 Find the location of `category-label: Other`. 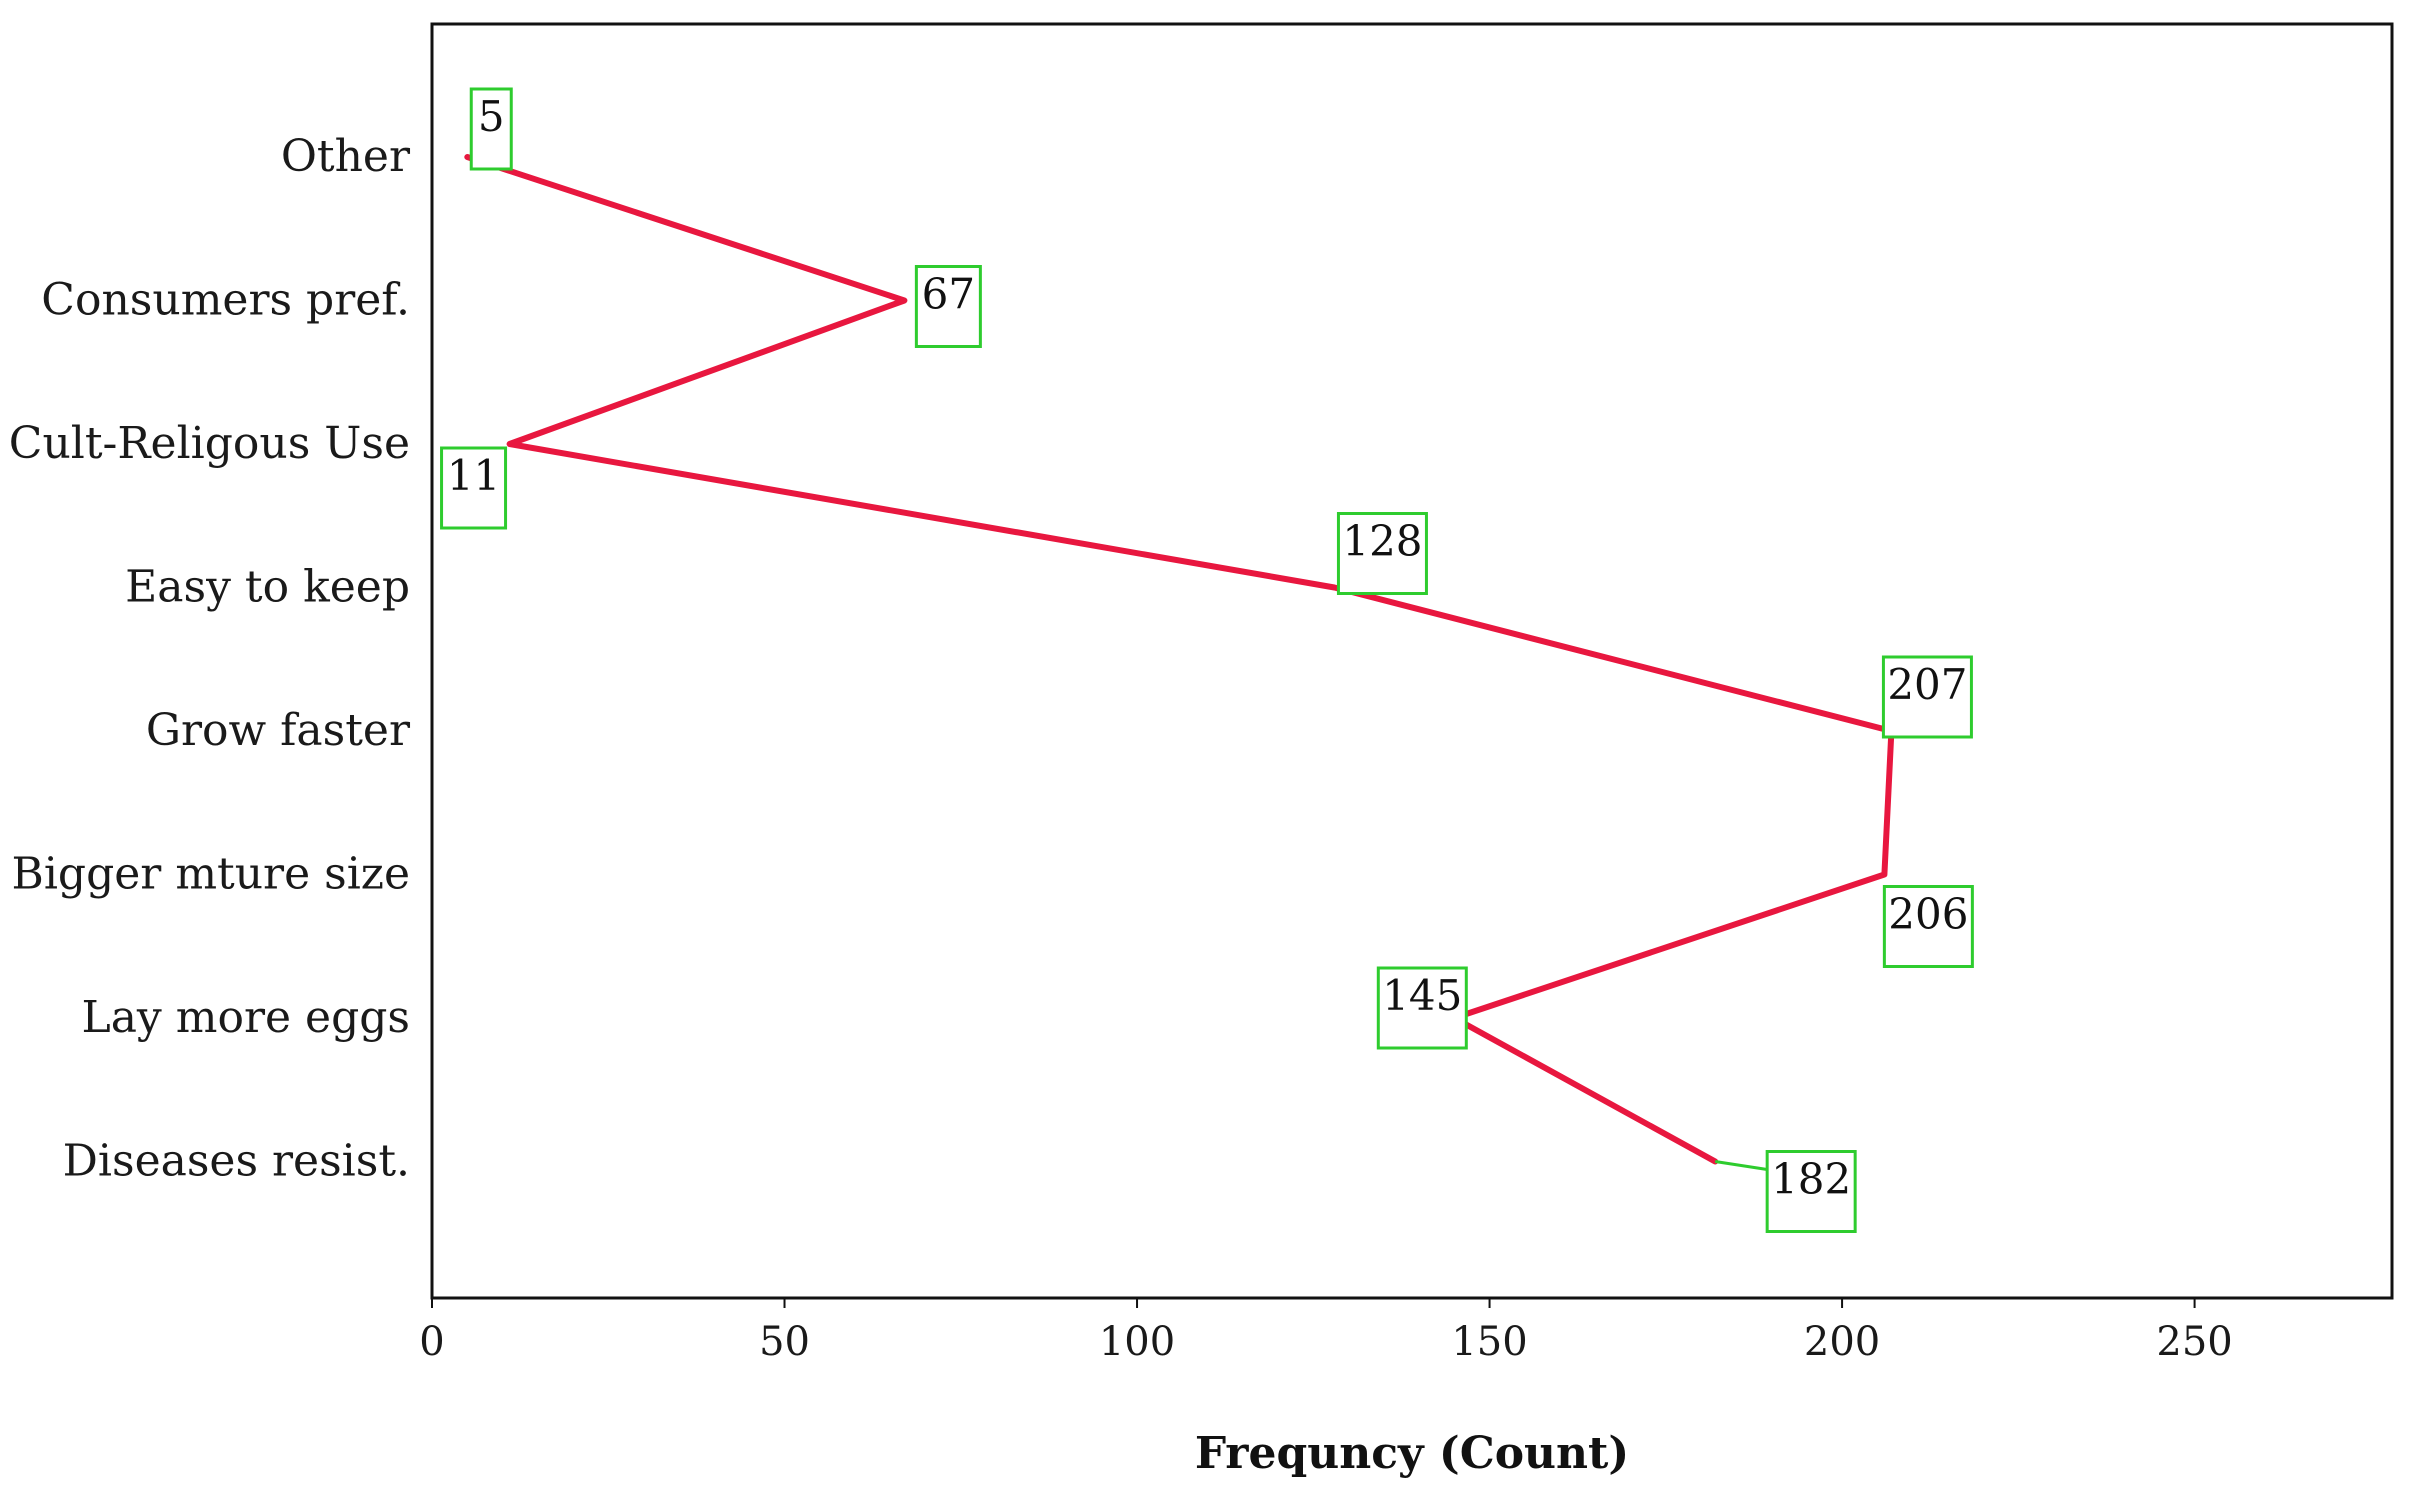

category-label: Other is located at coordinates (346, 156).